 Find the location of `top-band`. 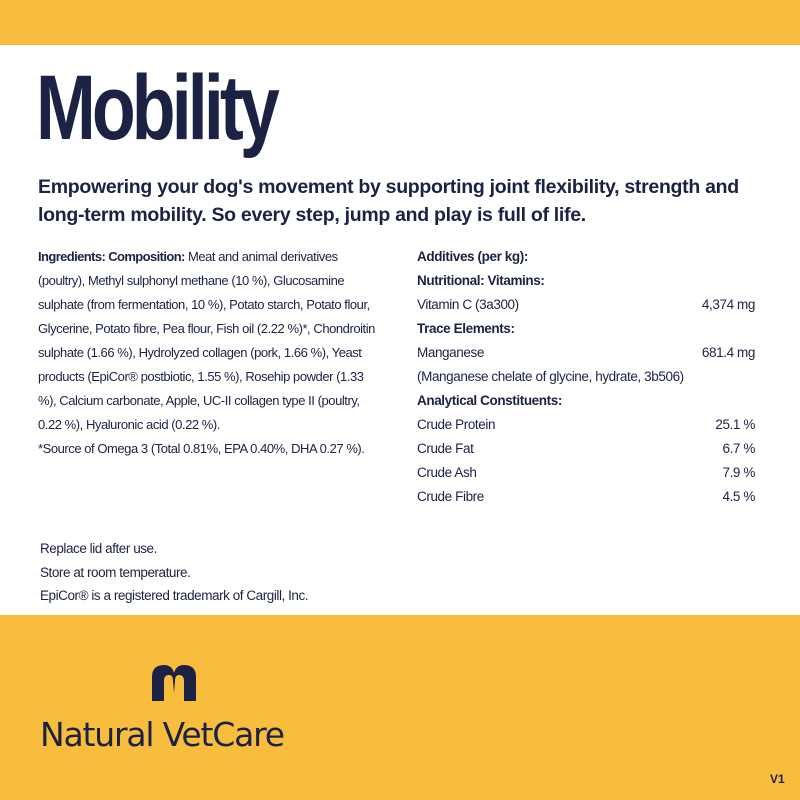

top-band is located at coordinates (400, 22).